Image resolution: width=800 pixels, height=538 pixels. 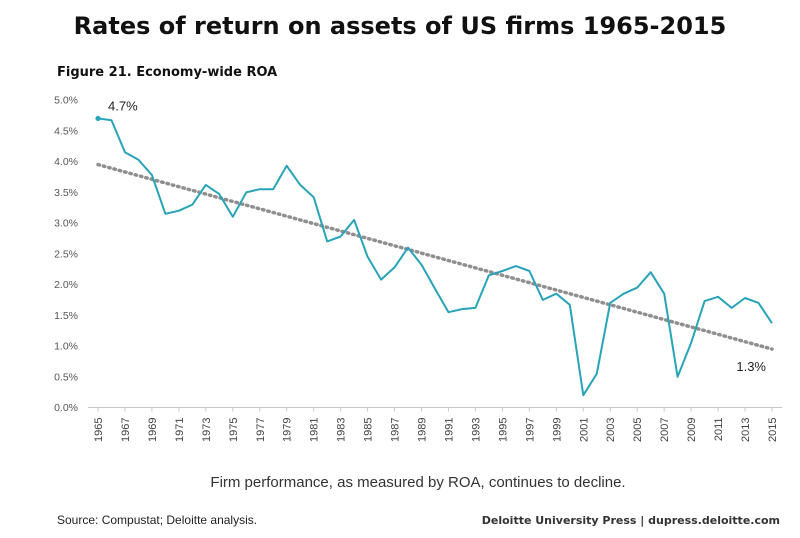 I want to click on x-tick-label: 2013, so click(x=746, y=430).